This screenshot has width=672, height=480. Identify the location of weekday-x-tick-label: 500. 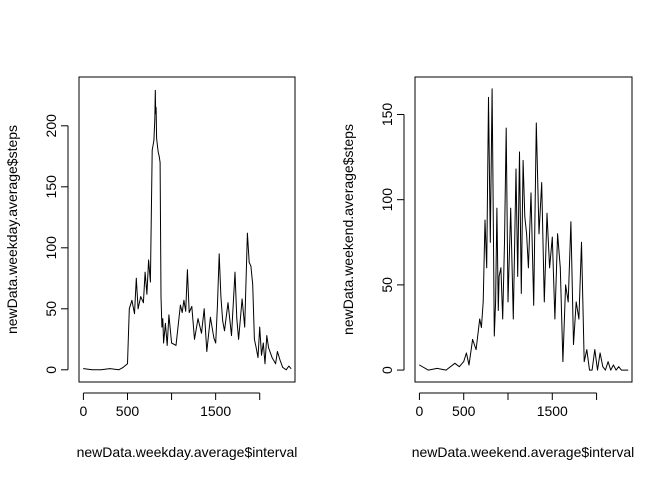
(128, 411).